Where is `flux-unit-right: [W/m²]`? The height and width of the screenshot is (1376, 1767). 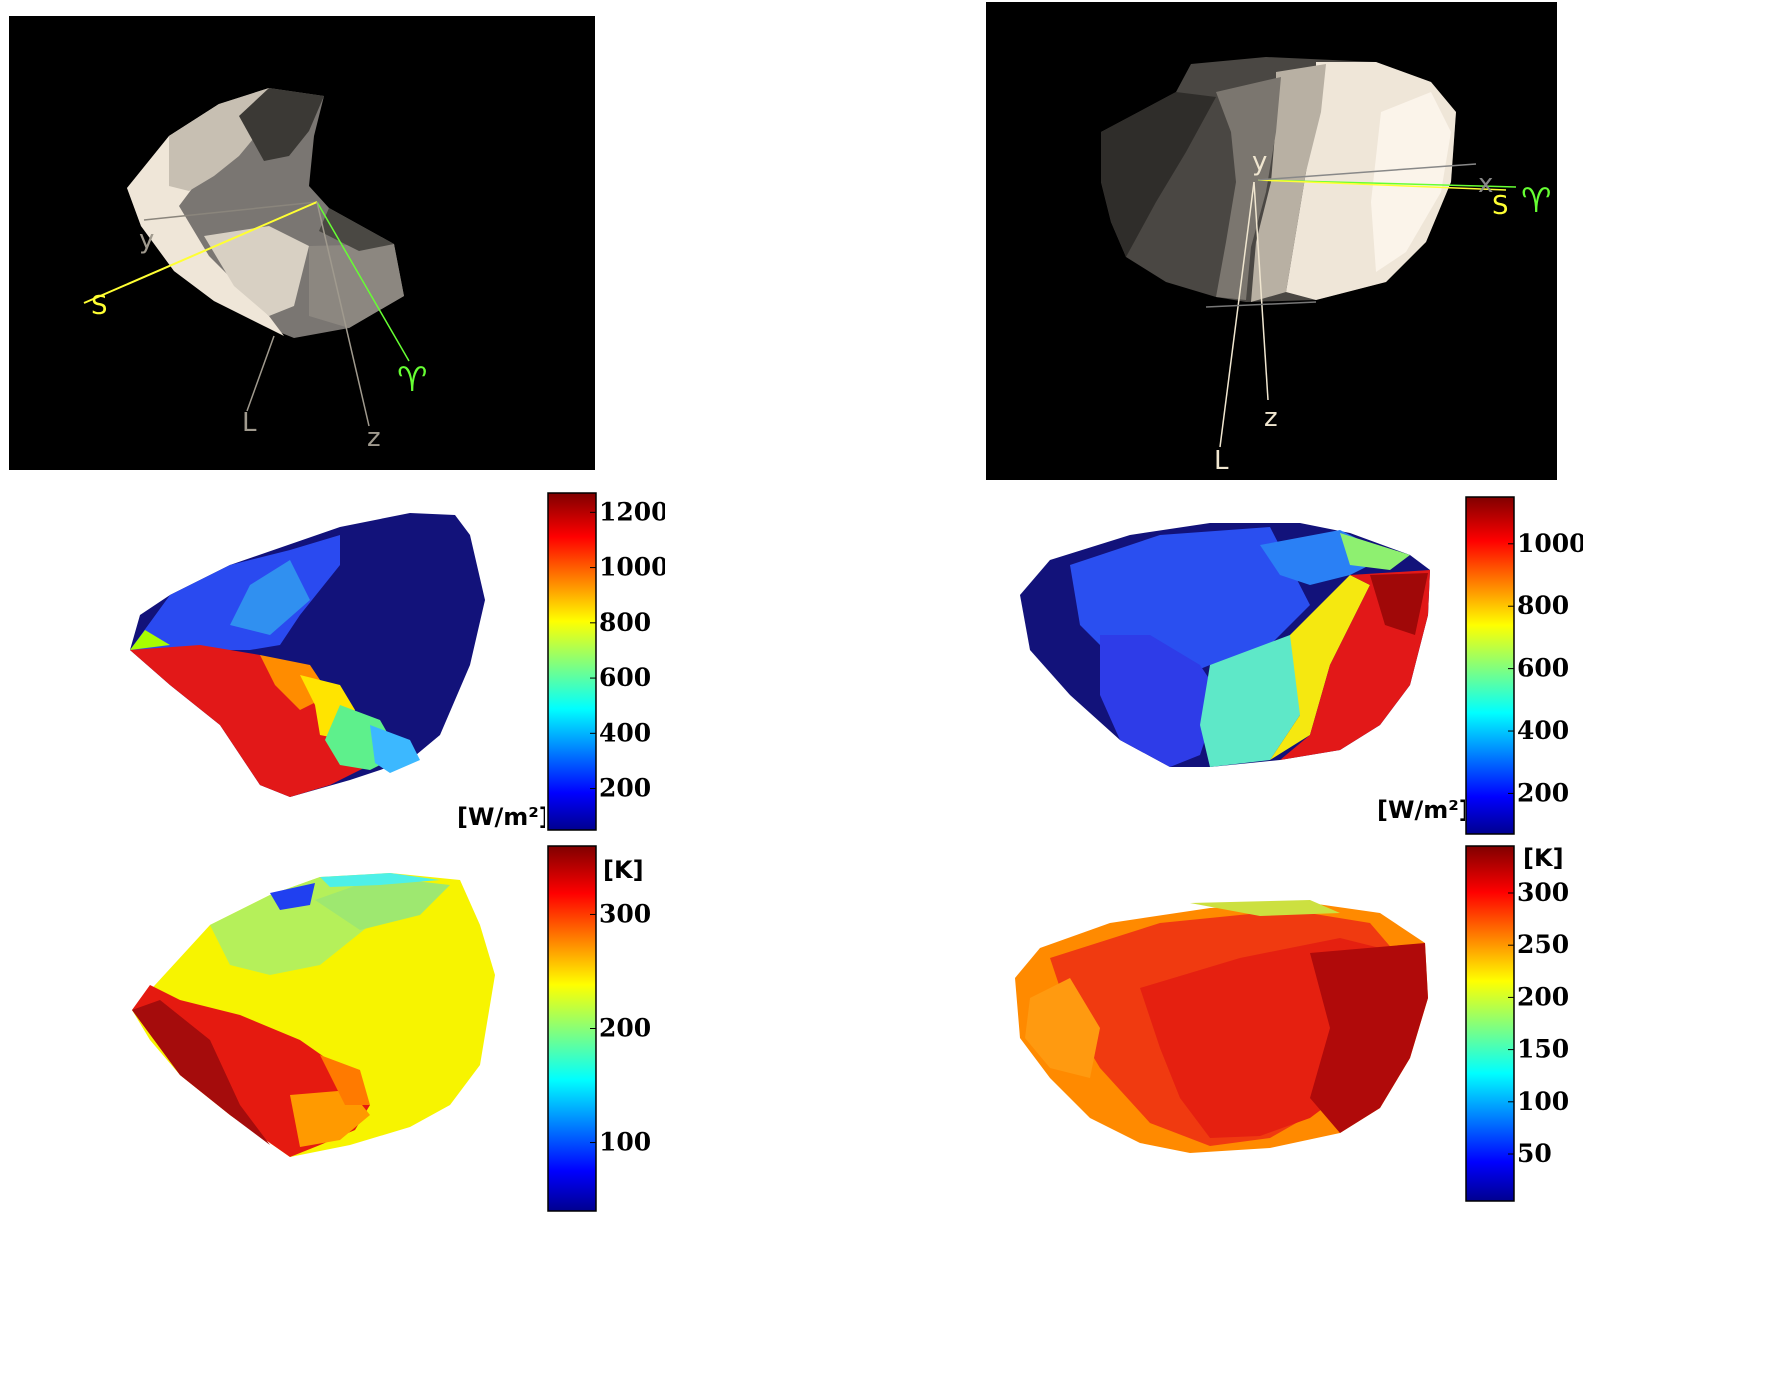 flux-unit-right: [W/m²] is located at coordinates (1421, 810).